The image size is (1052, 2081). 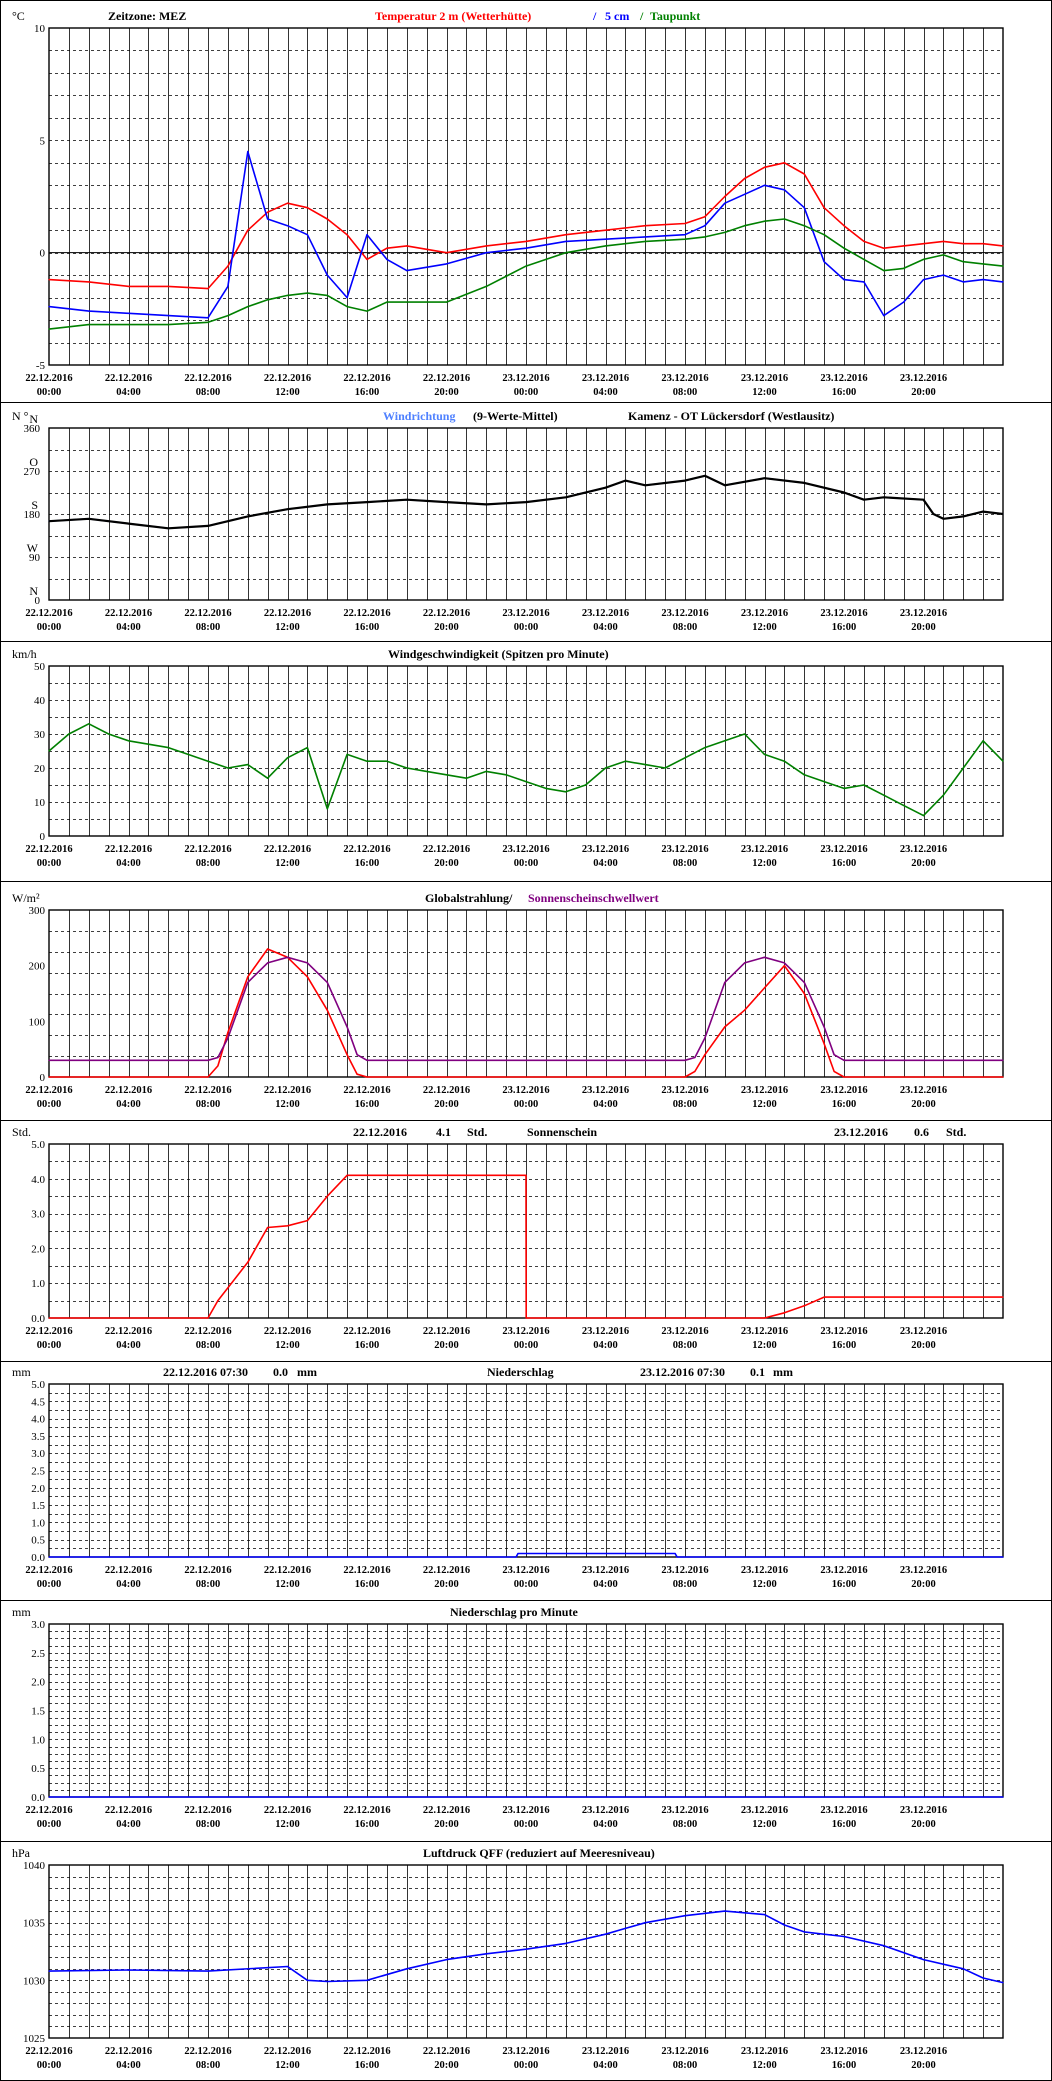 What do you see at coordinates (443, 1132) in the screenshot?
I see `headline-text: 4.1` at bounding box center [443, 1132].